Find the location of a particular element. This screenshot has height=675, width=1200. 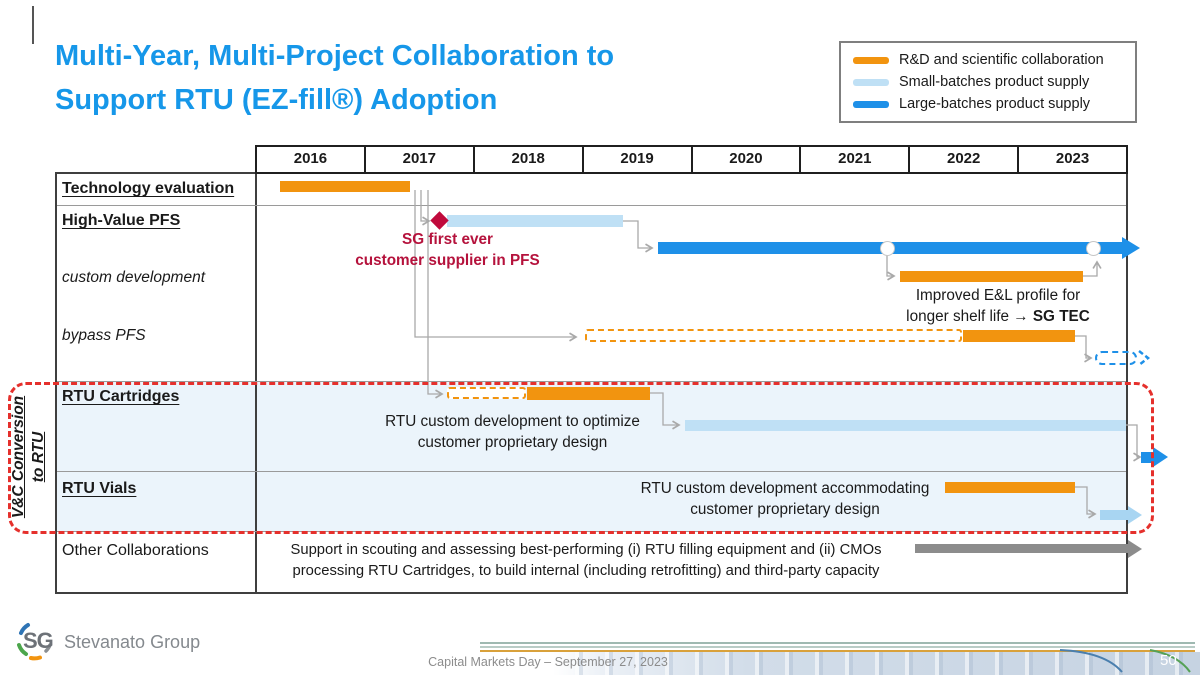

legend-label-large-batch: Large-batches product supply is located at coordinates (995, 104).